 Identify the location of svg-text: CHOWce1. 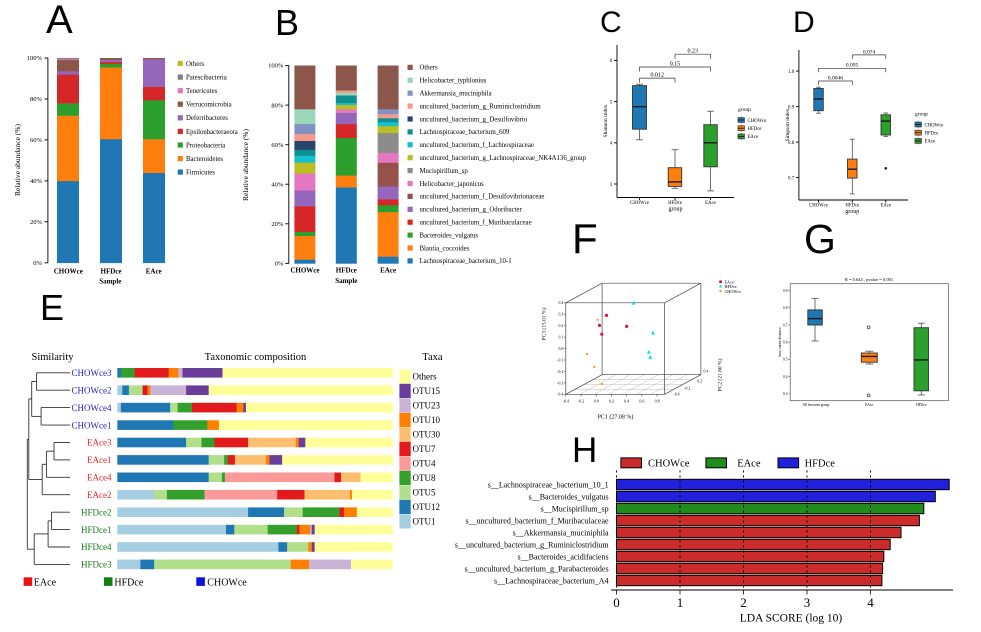
(92, 425).